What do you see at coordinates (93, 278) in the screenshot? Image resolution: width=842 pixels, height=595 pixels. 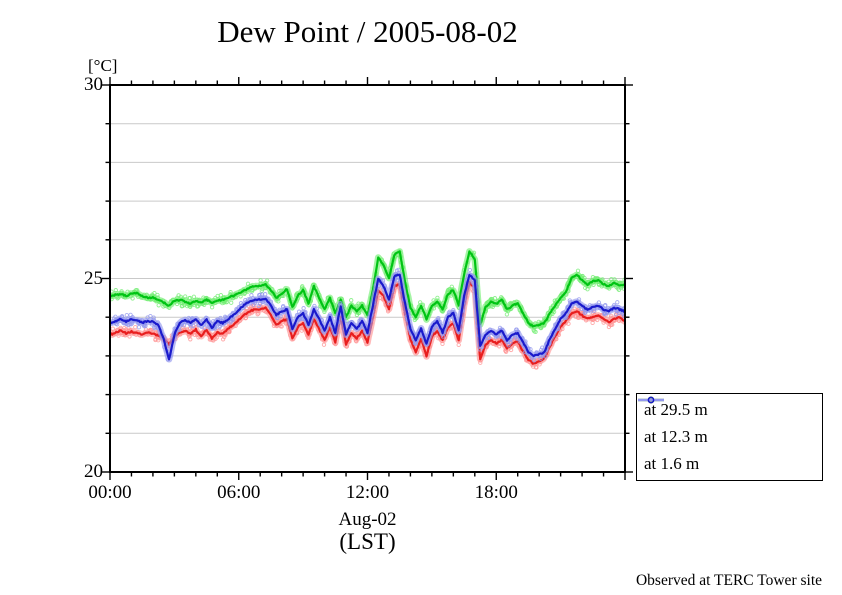 I see `y-tick-label-25: 25` at bounding box center [93, 278].